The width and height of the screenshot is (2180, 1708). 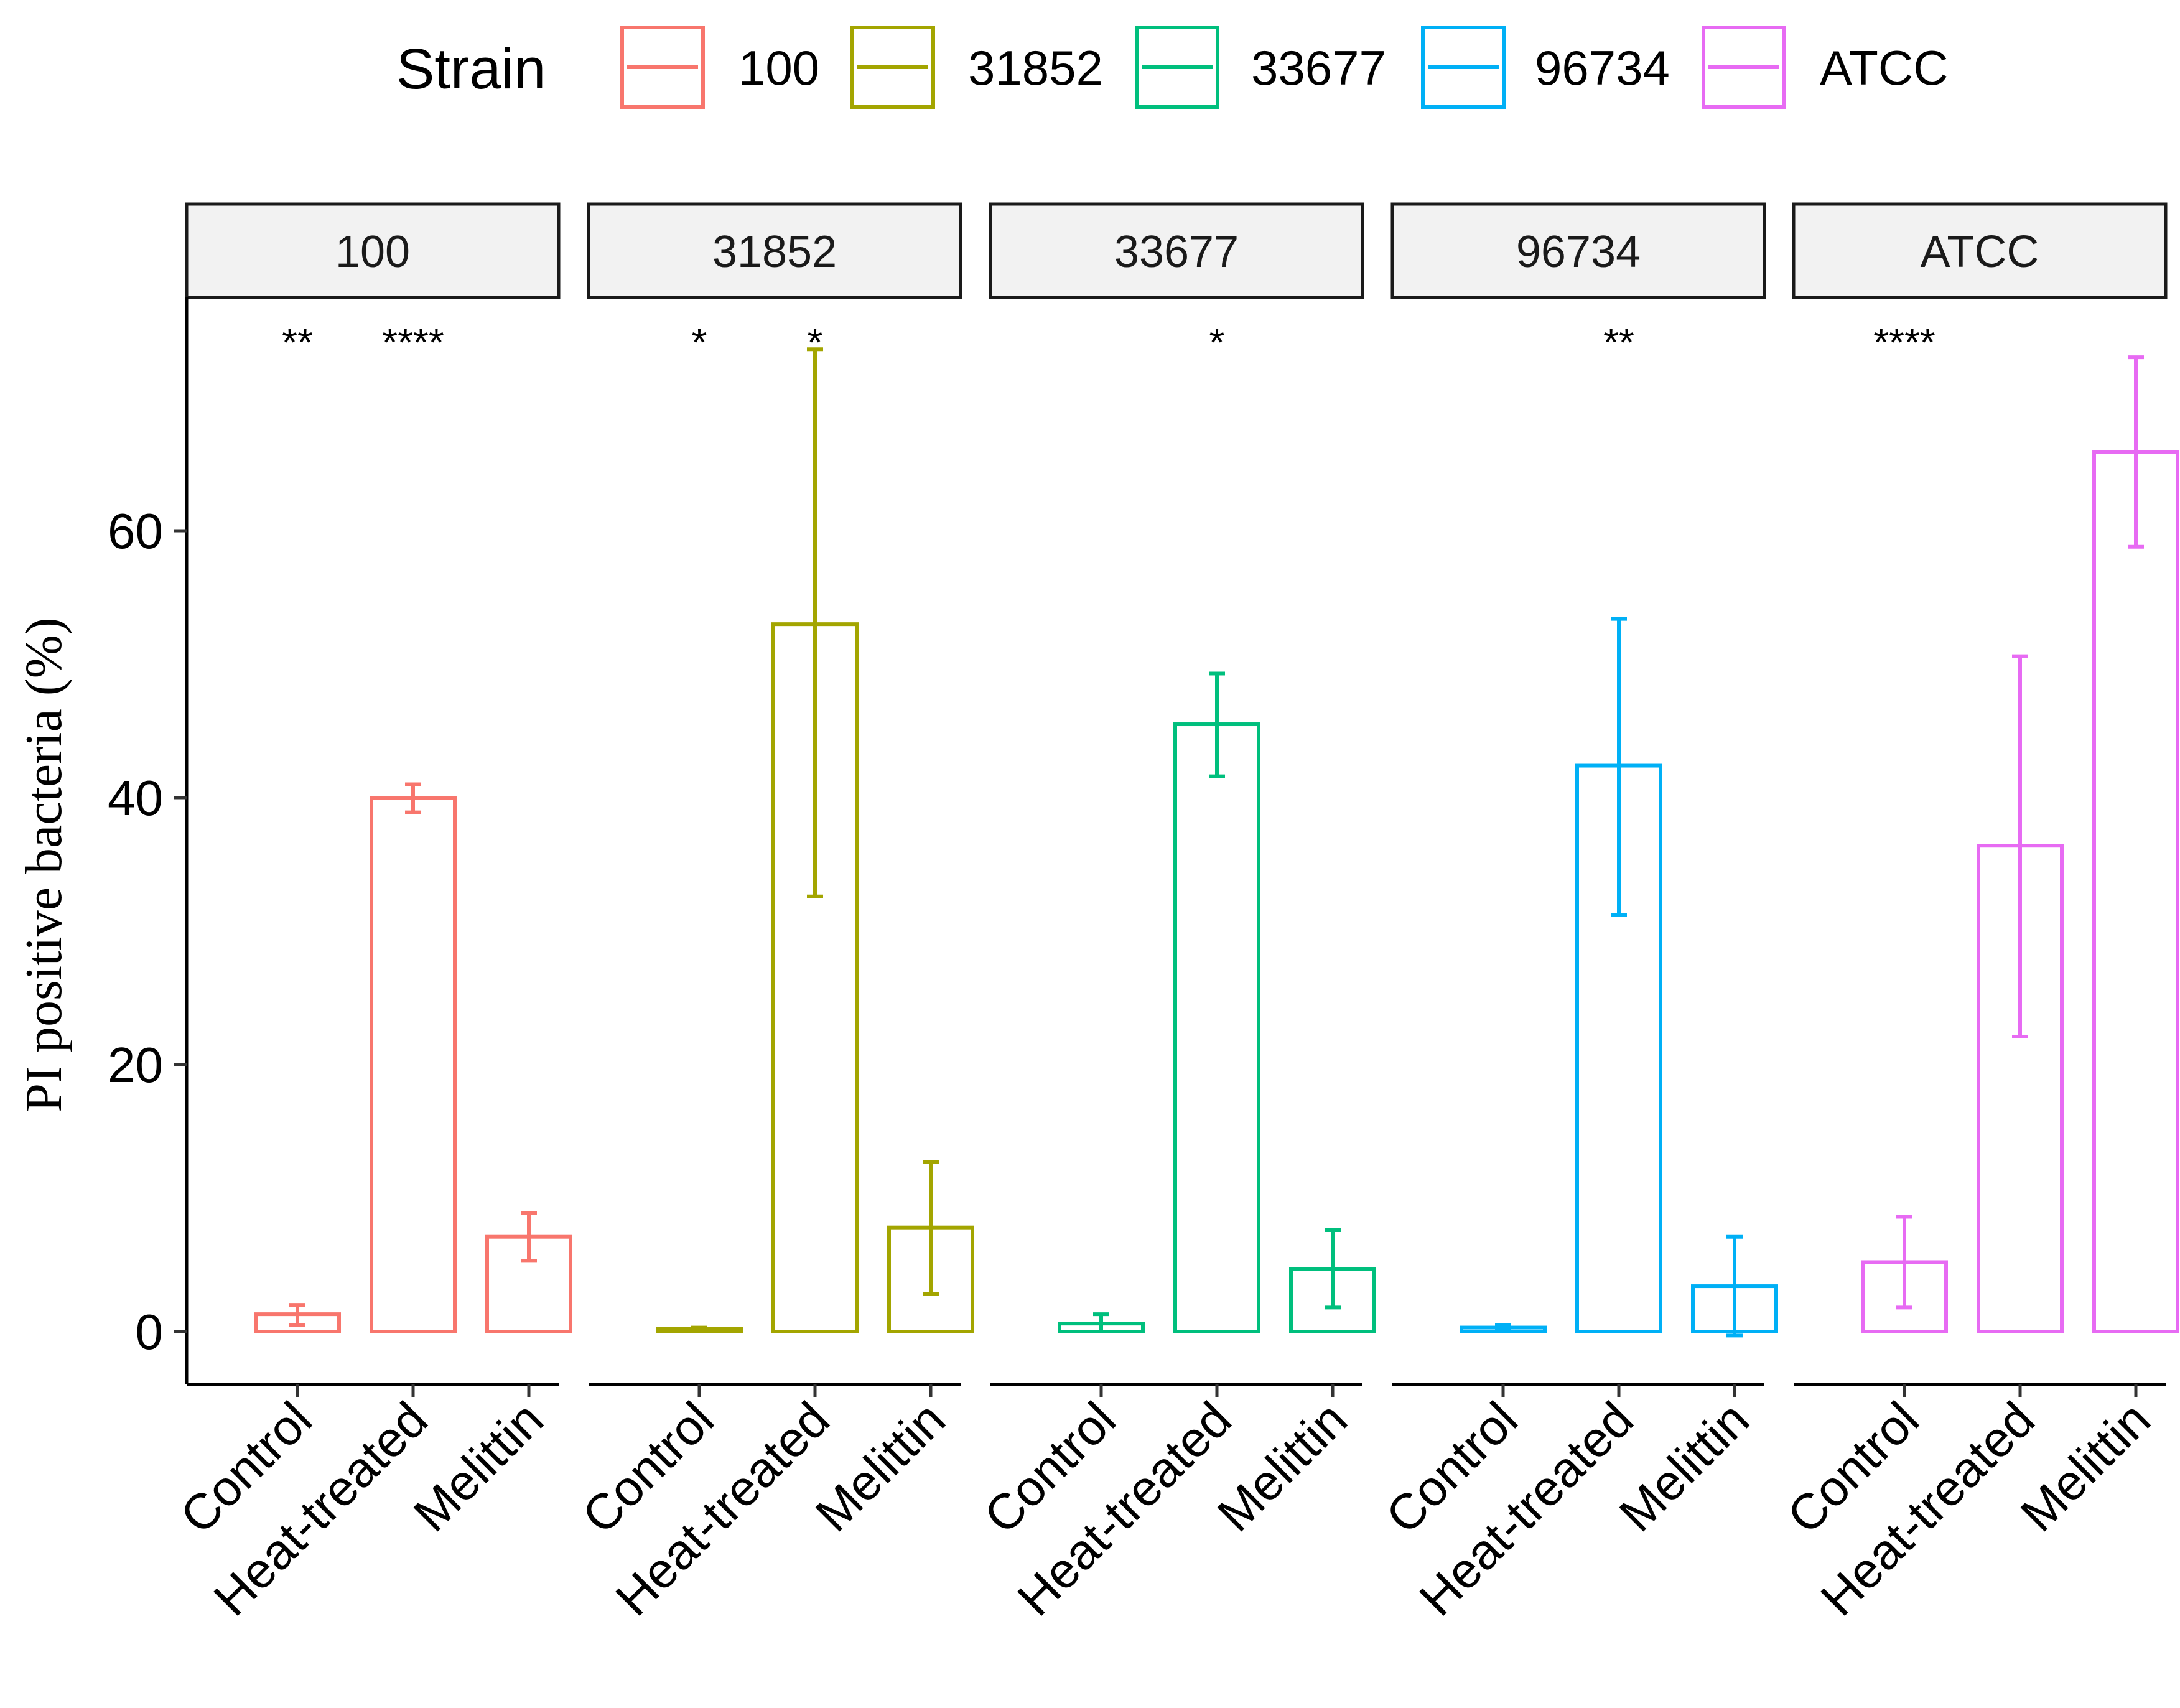 What do you see at coordinates (150, 1332) in the screenshot?
I see `y-tick-label: 0` at bounding box center [150, 1332].